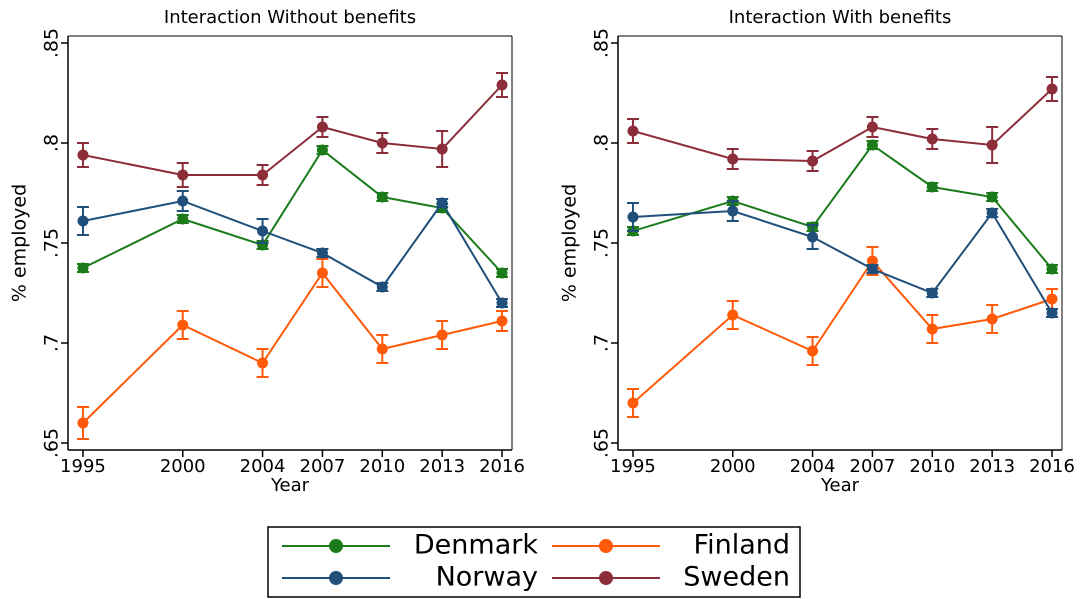 The height and width of the screenshot is (599, 1084). I want to click on legend-label: Sweden, so click(736, 577).